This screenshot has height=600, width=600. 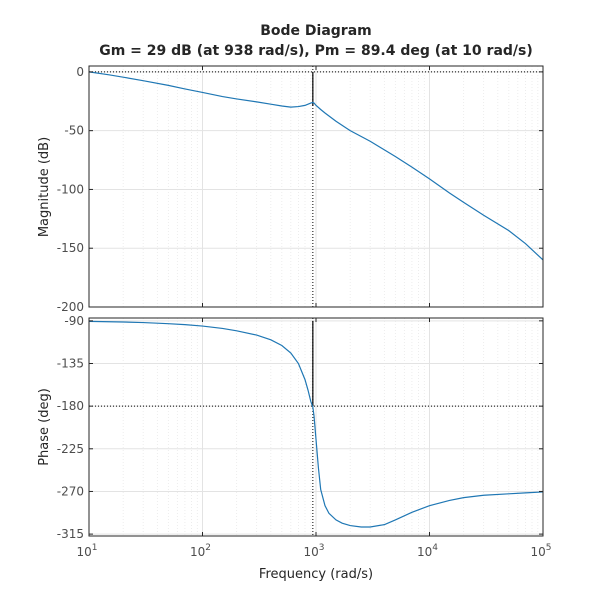 I want to click on y-tick-label: -135, so click(x=70, y=363).